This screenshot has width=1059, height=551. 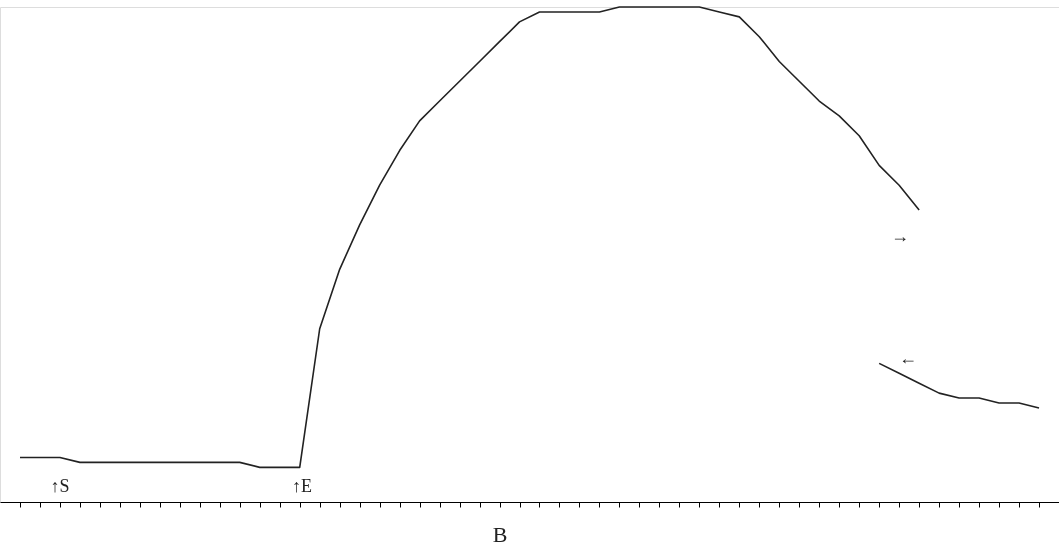 What do you see at coordinates (500, 534) in the screenshot?
I see `x-axis-title: B` at bounding box center [500, 534].